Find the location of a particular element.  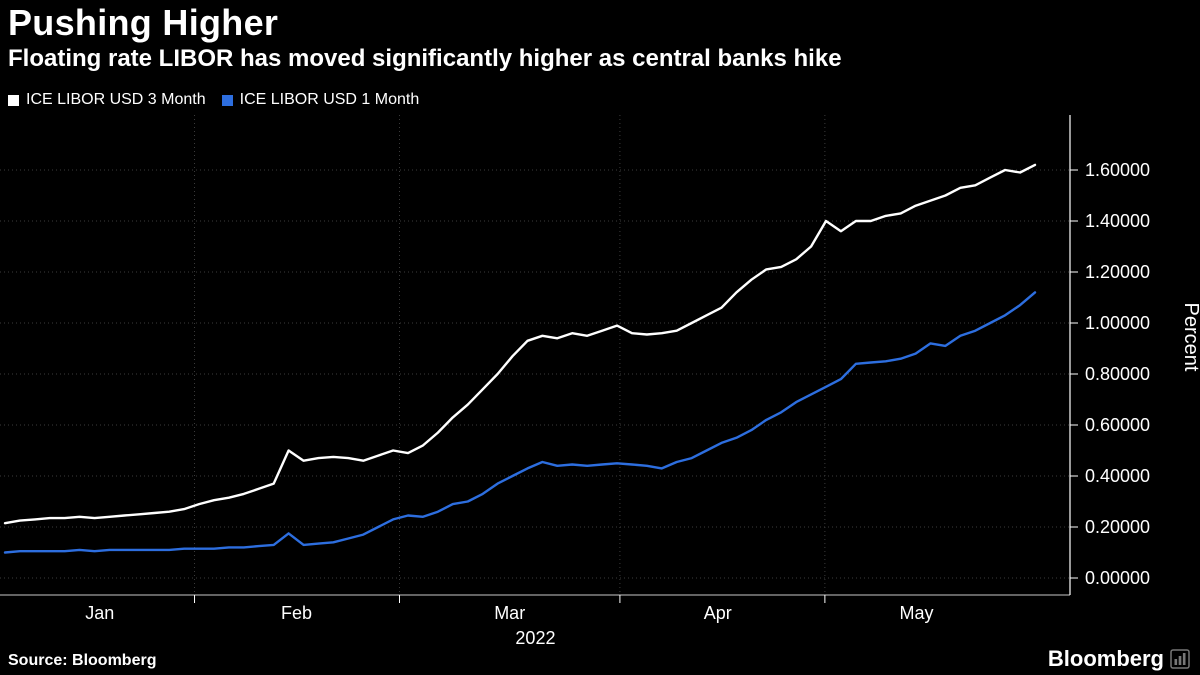

y-tick-label: 0.60000 is located at coordinates (1117, 425).